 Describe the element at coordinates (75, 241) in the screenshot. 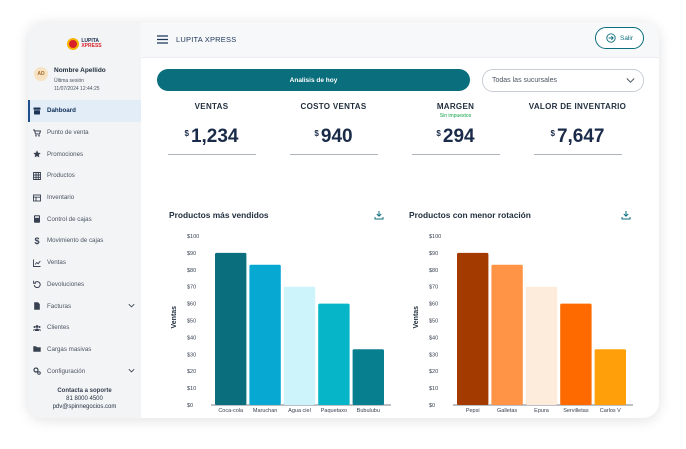

I see `sidebar-item-label: Movimiento de cajas` at that location.